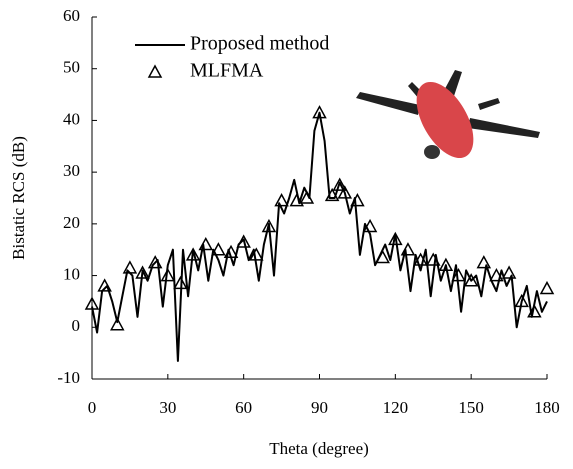 The width and height of the screenshot is (573, 469). I want to click on y-tick-label: 60, so click(71, 15).